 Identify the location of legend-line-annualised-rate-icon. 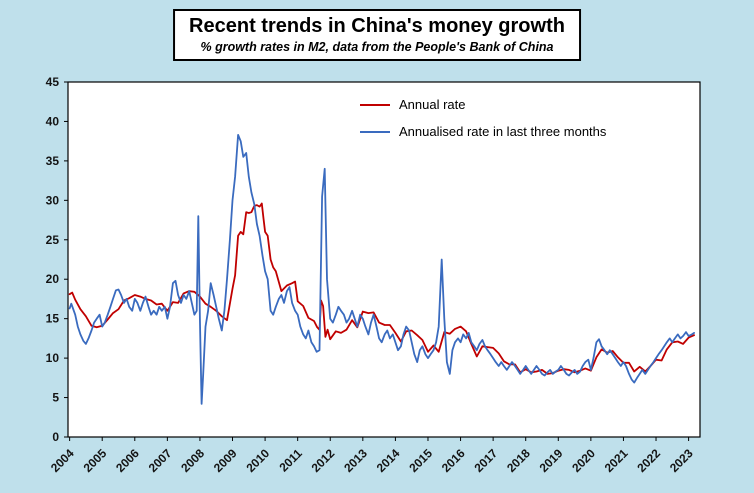
(375, 131).